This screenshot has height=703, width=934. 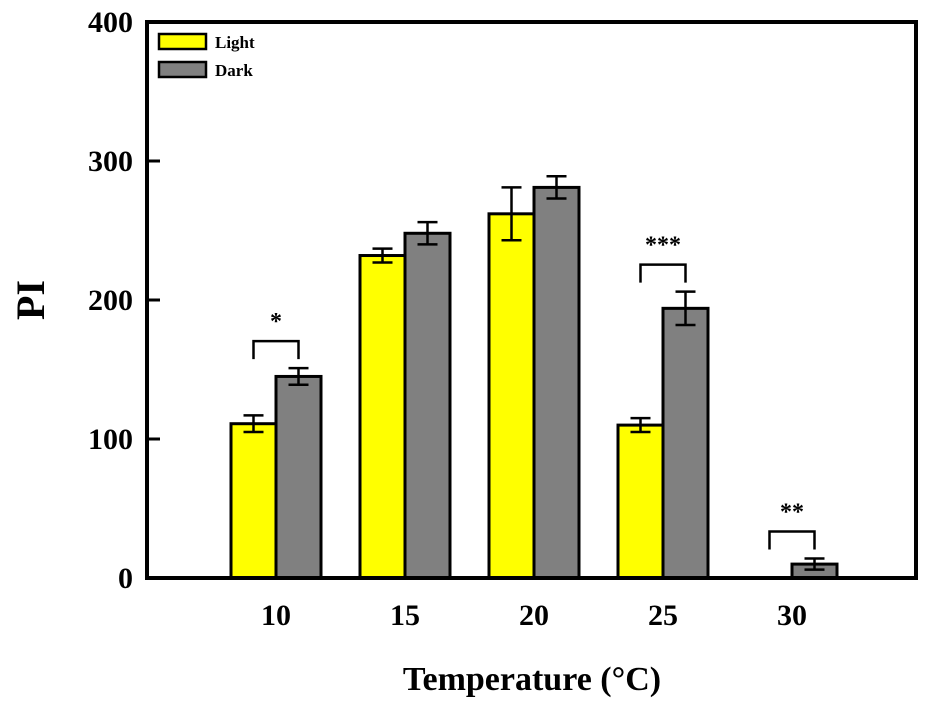 I want to click on x-tick-10: 10, so click(x=276, y=599).